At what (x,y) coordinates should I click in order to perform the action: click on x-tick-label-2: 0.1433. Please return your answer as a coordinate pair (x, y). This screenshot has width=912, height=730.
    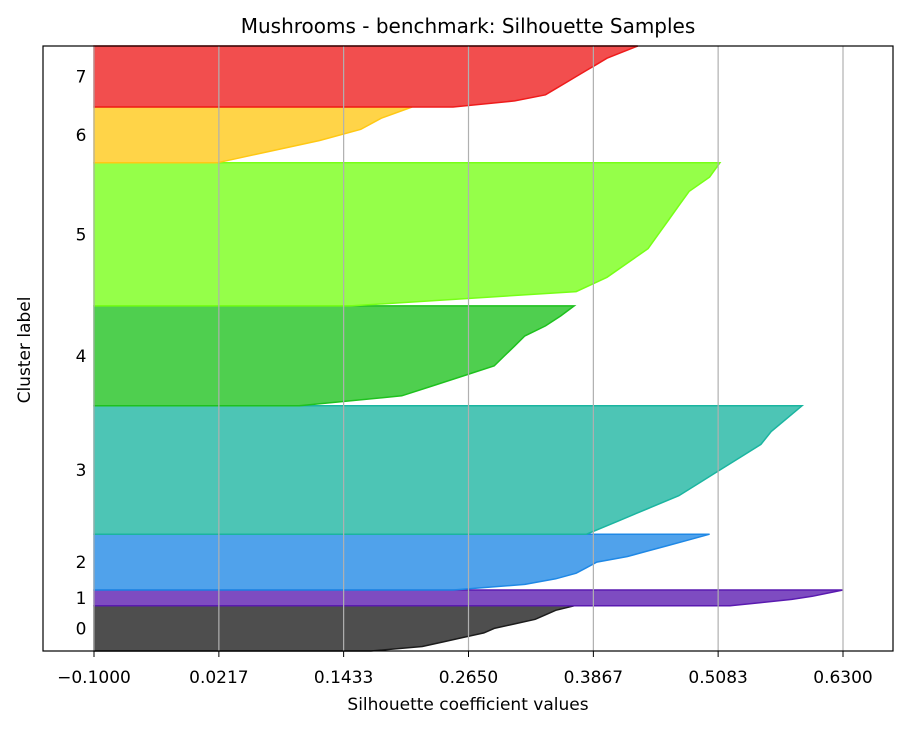
    Looking at the image, I should click on (343, 678).